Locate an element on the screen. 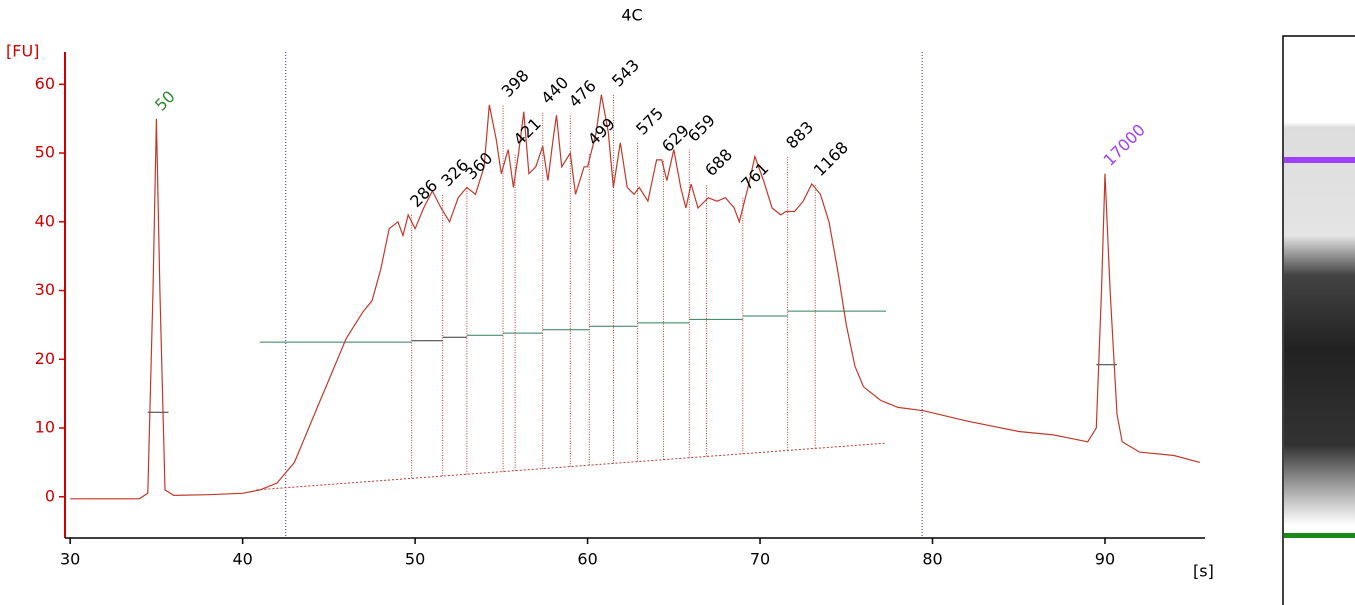 The width and height of the screenshot is (1355, 605). peak-label: 17000 is located at coordinates (1124, 144).